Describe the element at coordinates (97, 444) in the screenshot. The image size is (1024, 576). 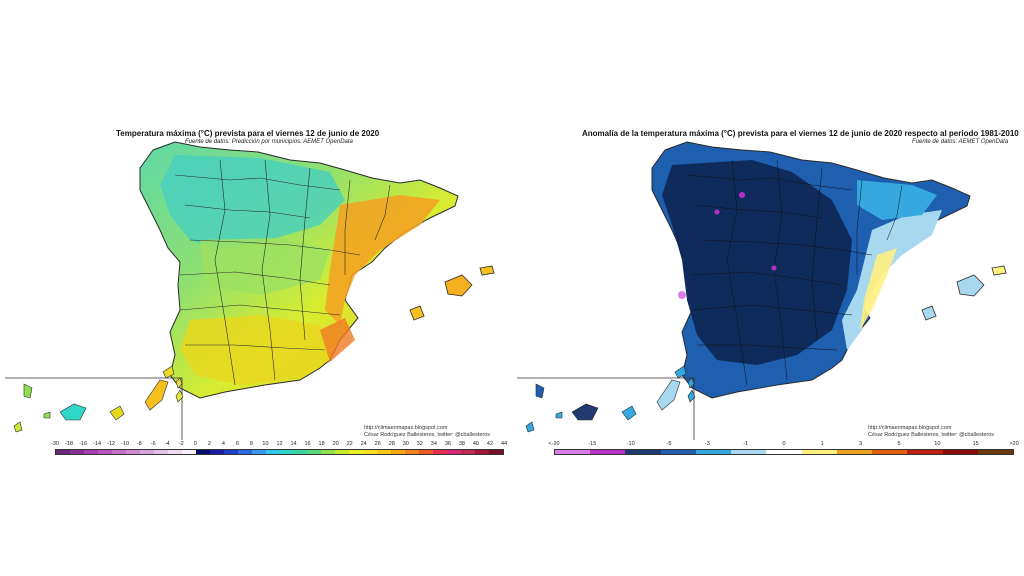
I see `left-legend-tick: -14` at that location.